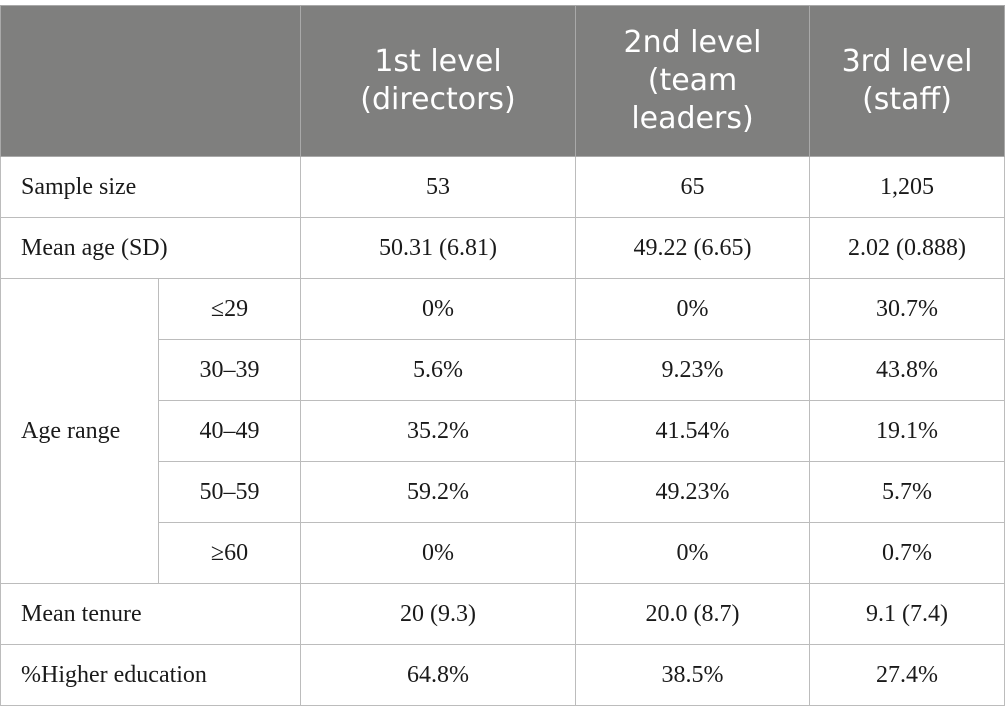 The image size is (1005, 728). Describe the element at coordinates (907, 248) in the screenshot. I see `table-cell: 2.02 (0.888)` at that location.